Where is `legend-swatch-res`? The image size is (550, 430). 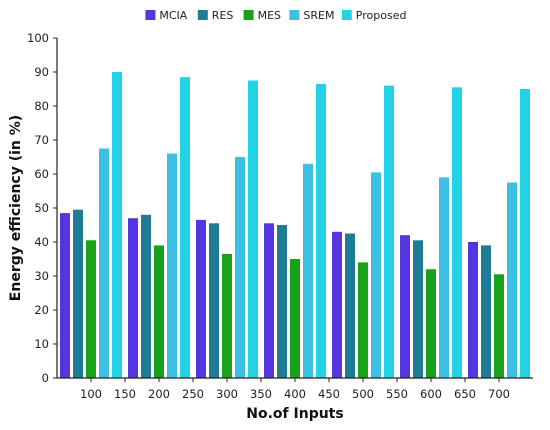 legend-swatch-res is located at coordinates (202, 15).